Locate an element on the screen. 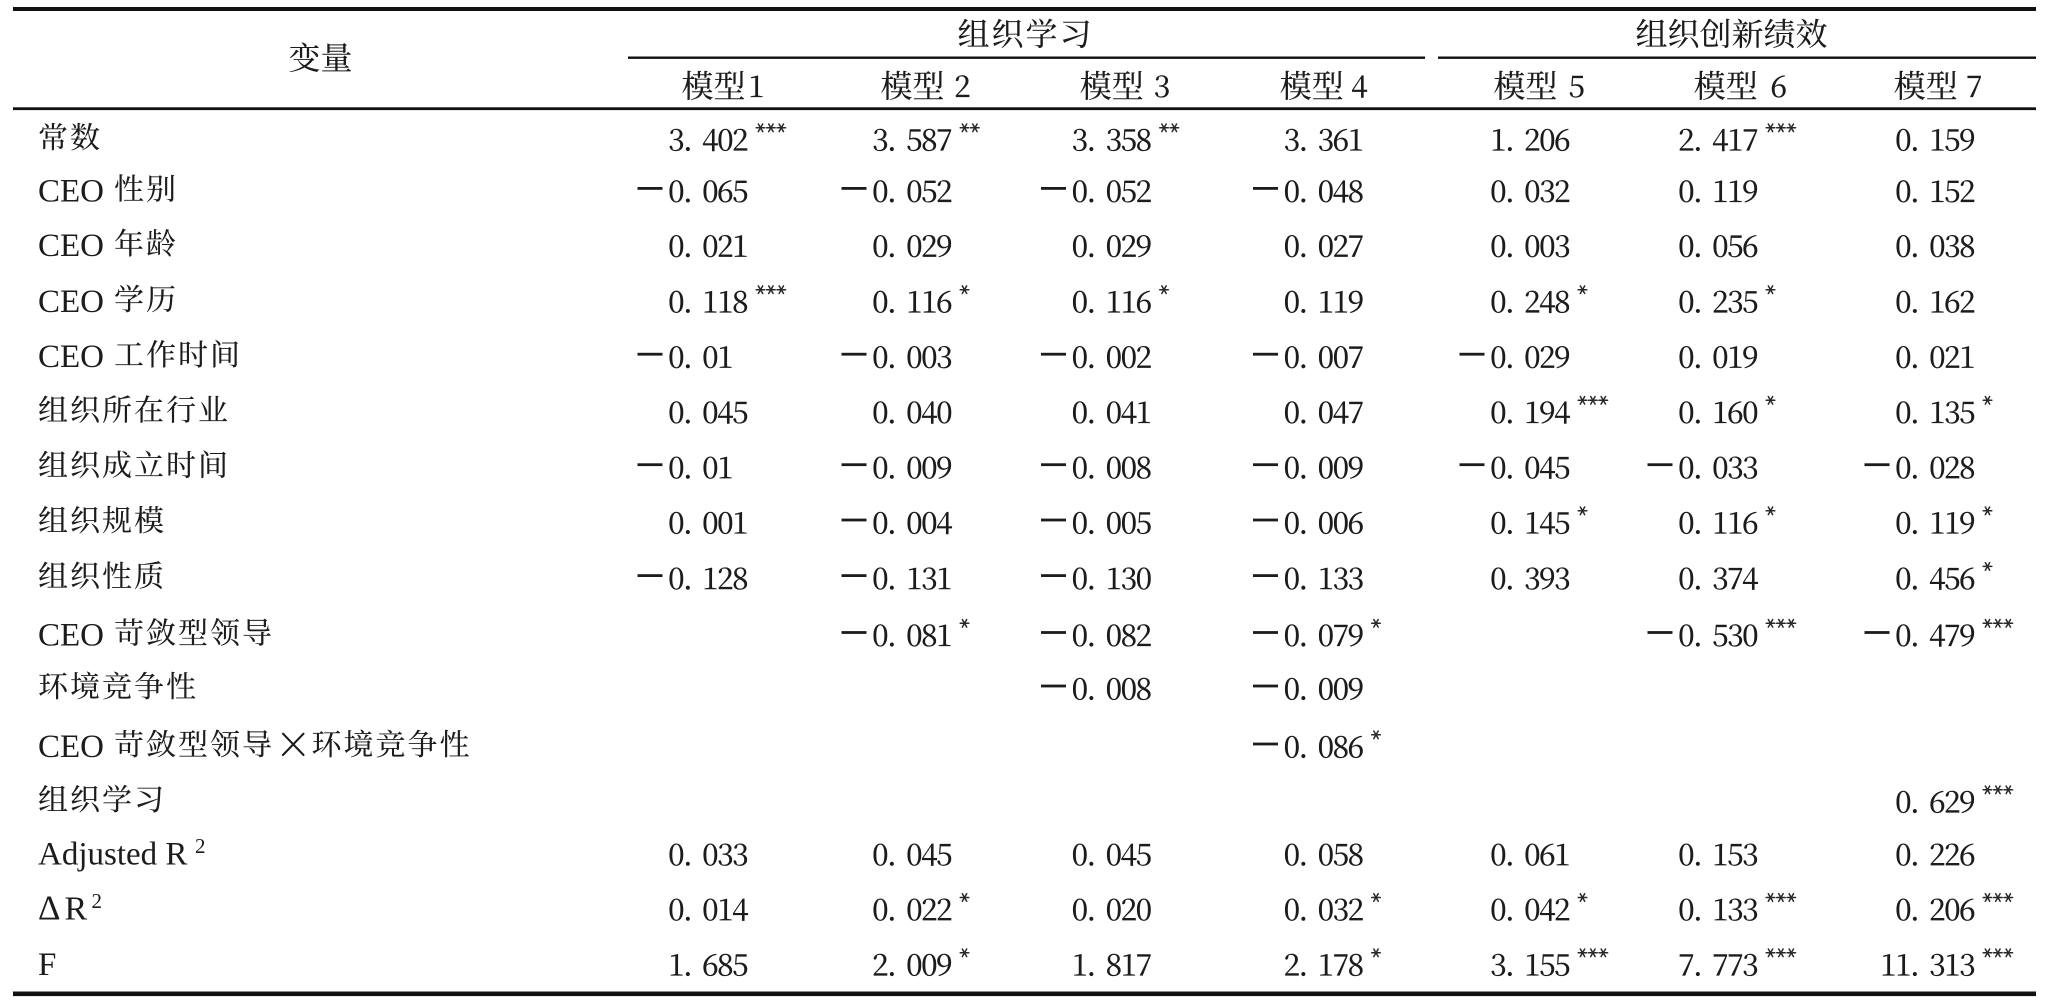 This screenshot has width=2048, height=1008. svg-text: Adjusted R is located at coordinates (112, 855).